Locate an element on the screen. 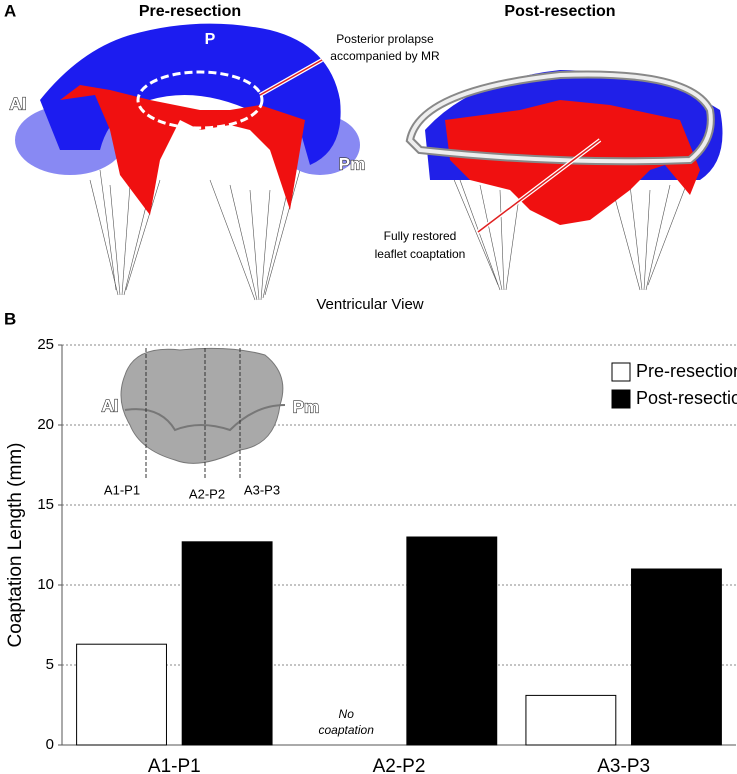 The width and height of the screenshot is (737, 774). x-tick-label: A2-P2 is located at coordinates (399, 765).